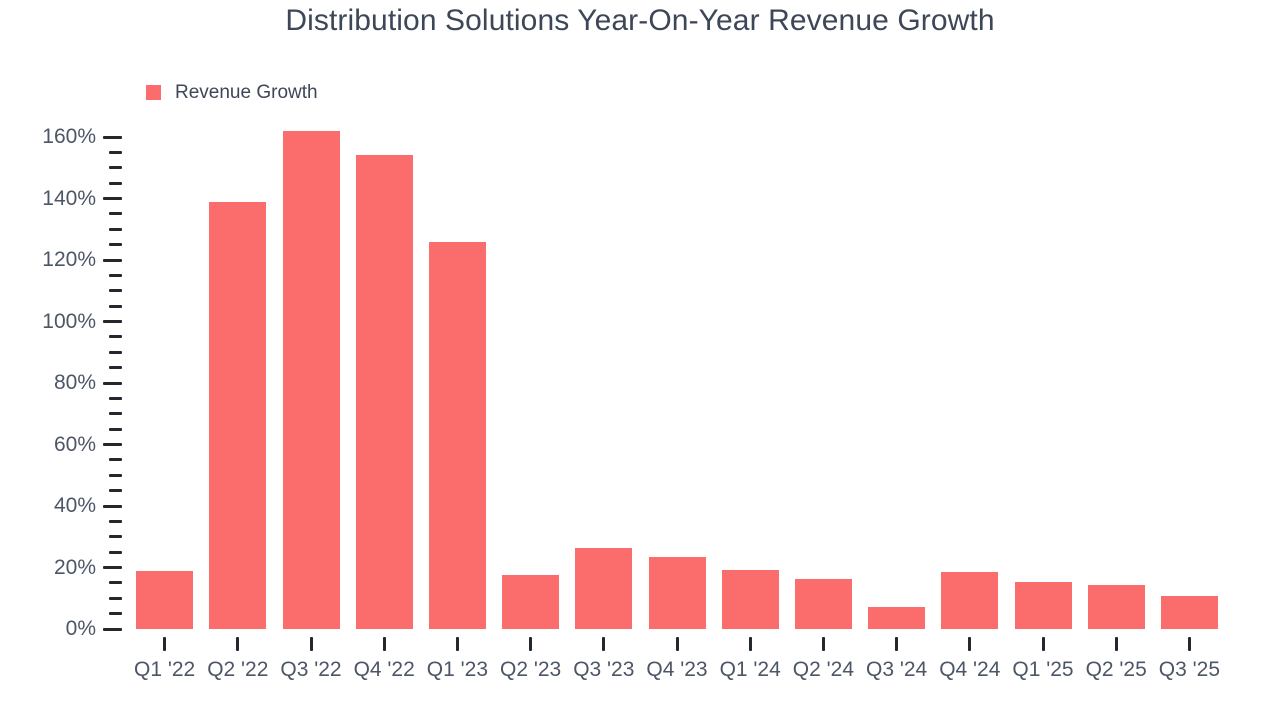 The image size is (1280, 720). What do you see at coordinates (69, 259) in the screenshot?
I see `y-axis-tick-label: 120%` at bounding box center [69, 259].